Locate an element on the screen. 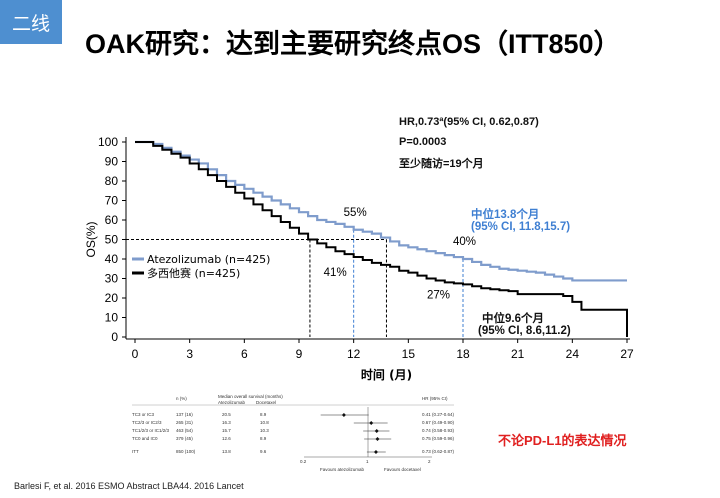 This screenshot has height=498, width=720. annotation-1: 40% is located at coordinates (464, 242).